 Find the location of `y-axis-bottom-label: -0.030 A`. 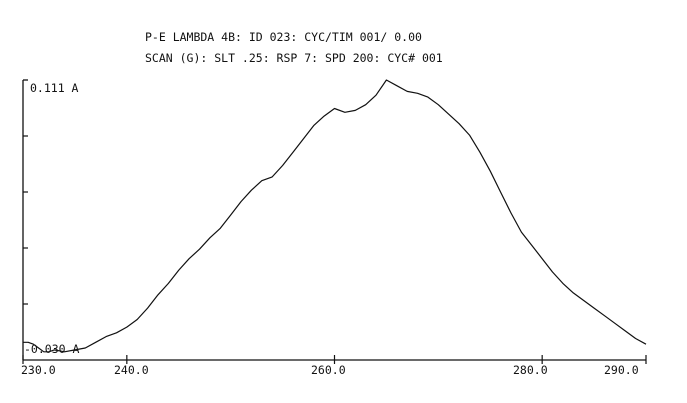

y-axis-bottom-label: -0.030 A is located at coordinates (51, 349).